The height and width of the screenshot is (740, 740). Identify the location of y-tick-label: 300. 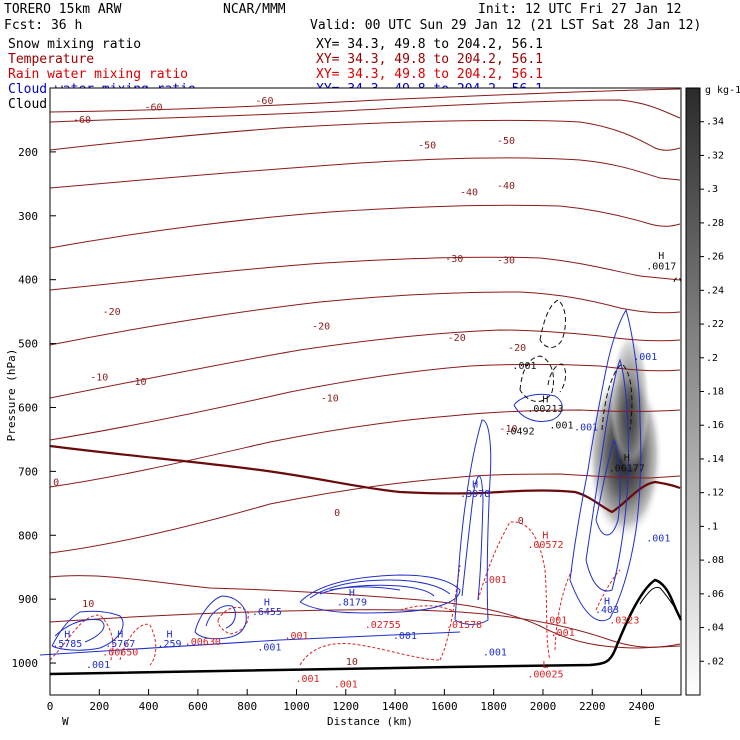
(28, 216).